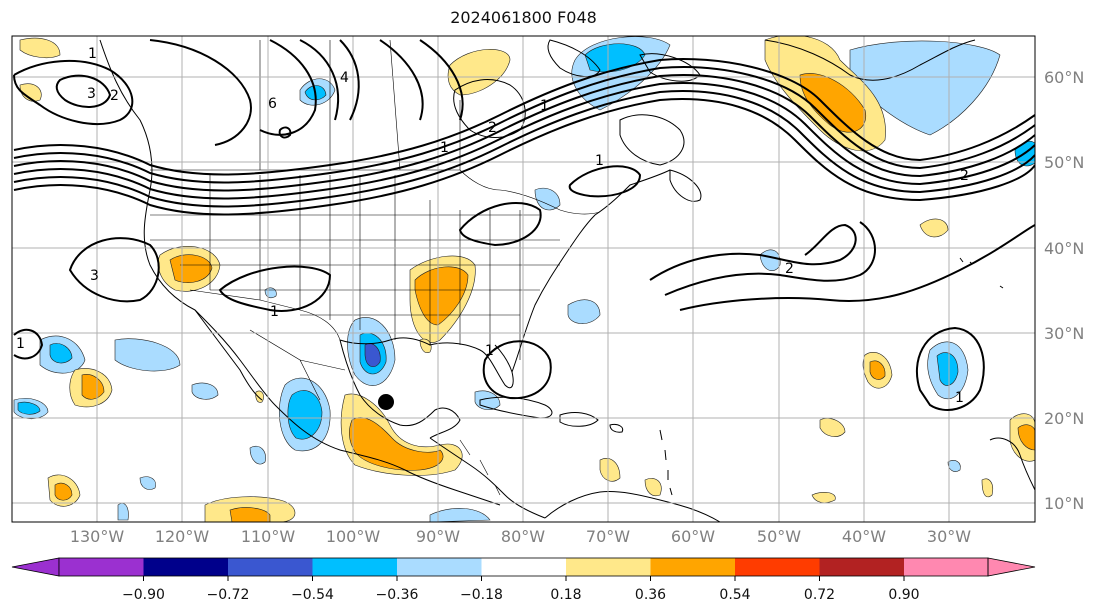 Image resolution: width=1105 pixels, height=615 pixels. Describe the element at coordinates (819, 595) in the screenshot. I see `colorbar-tick-label: 0.72` at that location.